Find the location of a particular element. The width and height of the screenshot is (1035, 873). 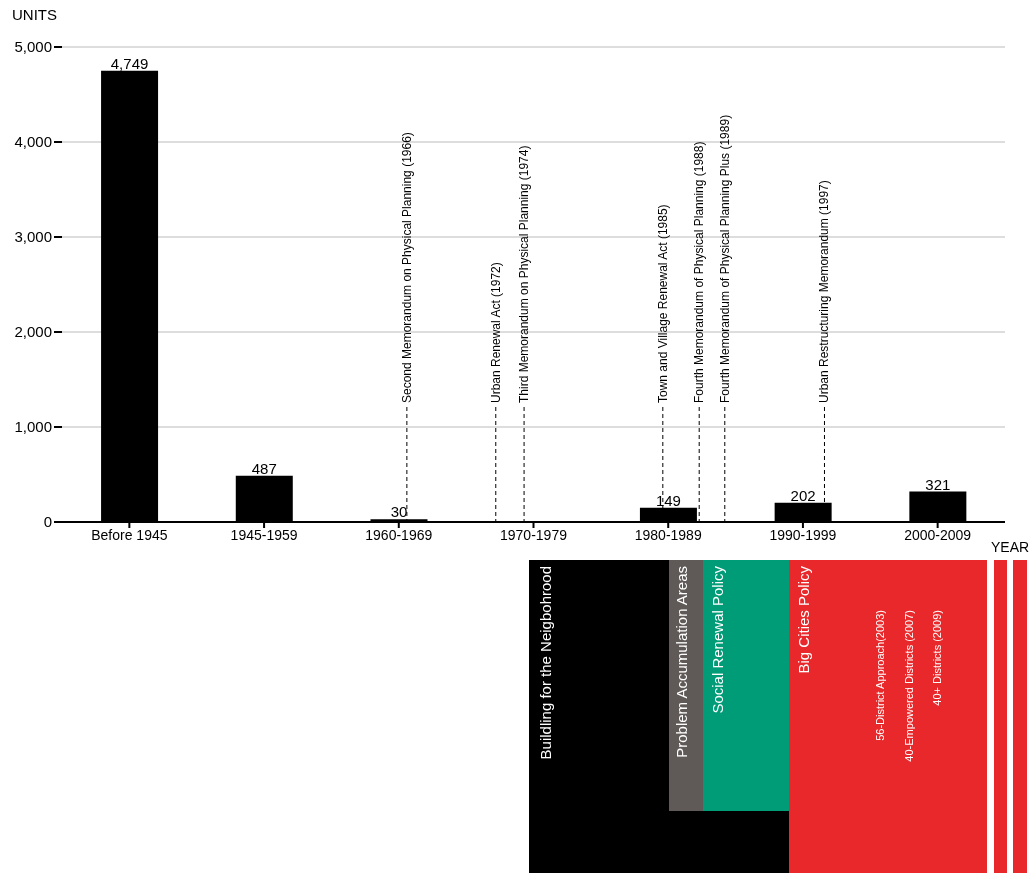

ref-line-label: Third Memorandum on Physical Planning (1974) is located at coordinates (524, 274).